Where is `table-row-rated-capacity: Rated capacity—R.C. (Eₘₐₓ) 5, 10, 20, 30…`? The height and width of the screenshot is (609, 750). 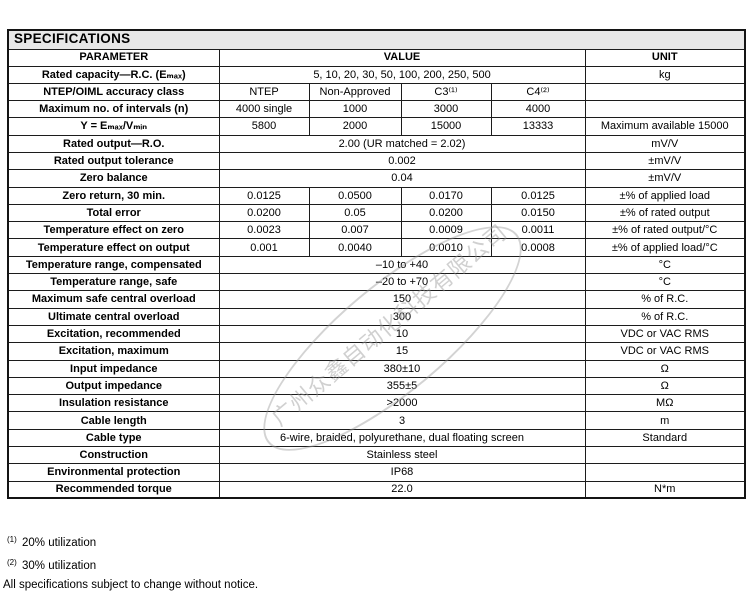 table-row-rated-capacity: Rated capacity—R.C. (Eₘₐₓ) 5, 10, 20, 30… is located at coordinates (376, 74).